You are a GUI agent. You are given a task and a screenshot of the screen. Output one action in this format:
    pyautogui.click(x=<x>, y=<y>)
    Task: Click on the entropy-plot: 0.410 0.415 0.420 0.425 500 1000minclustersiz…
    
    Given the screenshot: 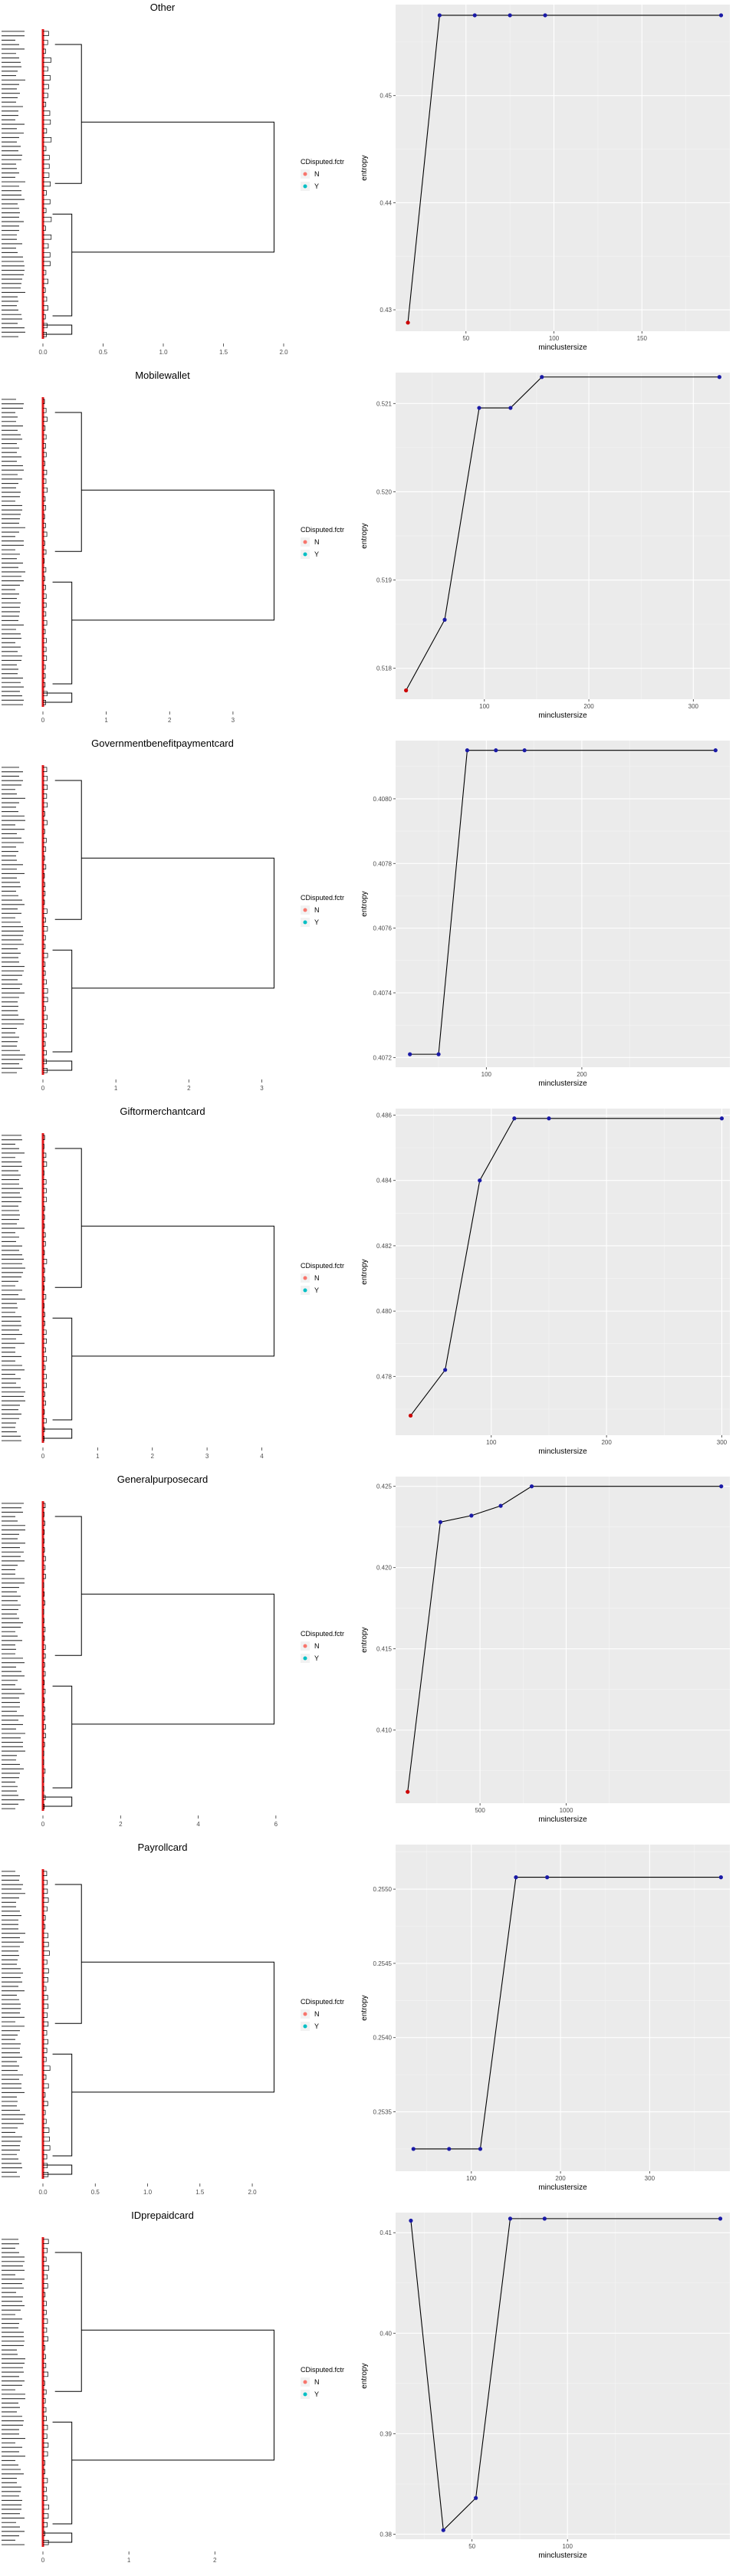 What is the action you would take?
    pyautogui.click(x=545, y=1651)
    